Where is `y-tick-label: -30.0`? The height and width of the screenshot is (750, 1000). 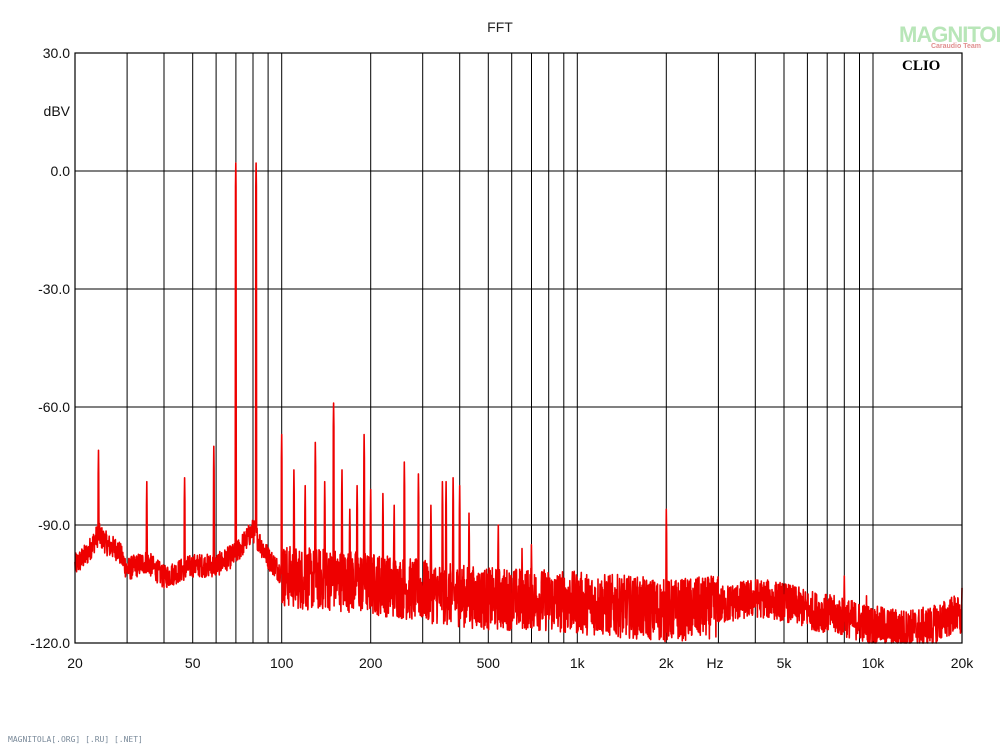 y-tick-label: -30.0 is located at coordinates (54, 289).